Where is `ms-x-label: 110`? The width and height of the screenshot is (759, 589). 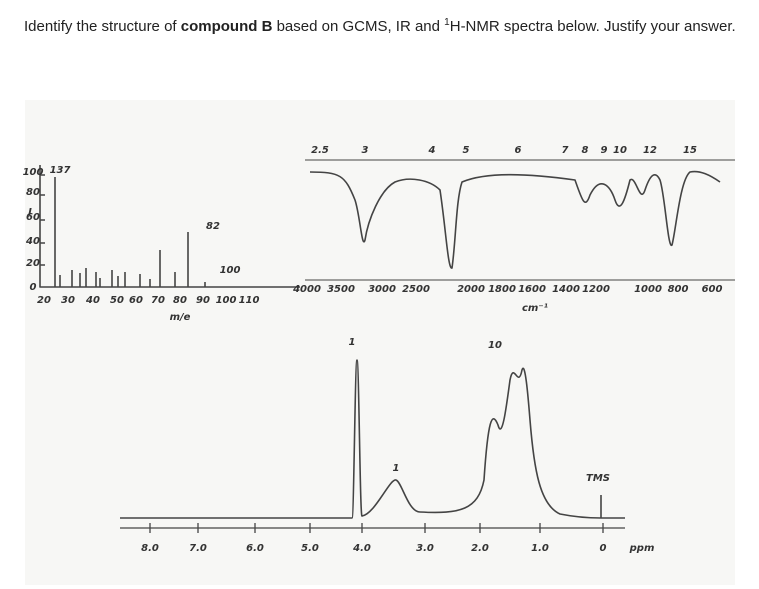 ms-x-label: 110 is located at coordinates (249, 300).